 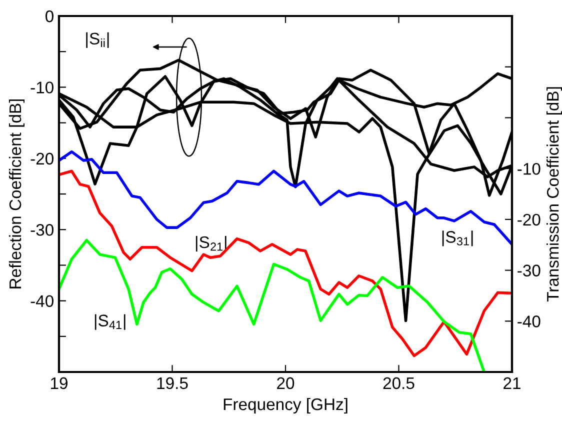 What do you see at coordinates (529, 220) in the screenshot?
I see `y2-tick-label: -20` at bounding box center [529, 220].